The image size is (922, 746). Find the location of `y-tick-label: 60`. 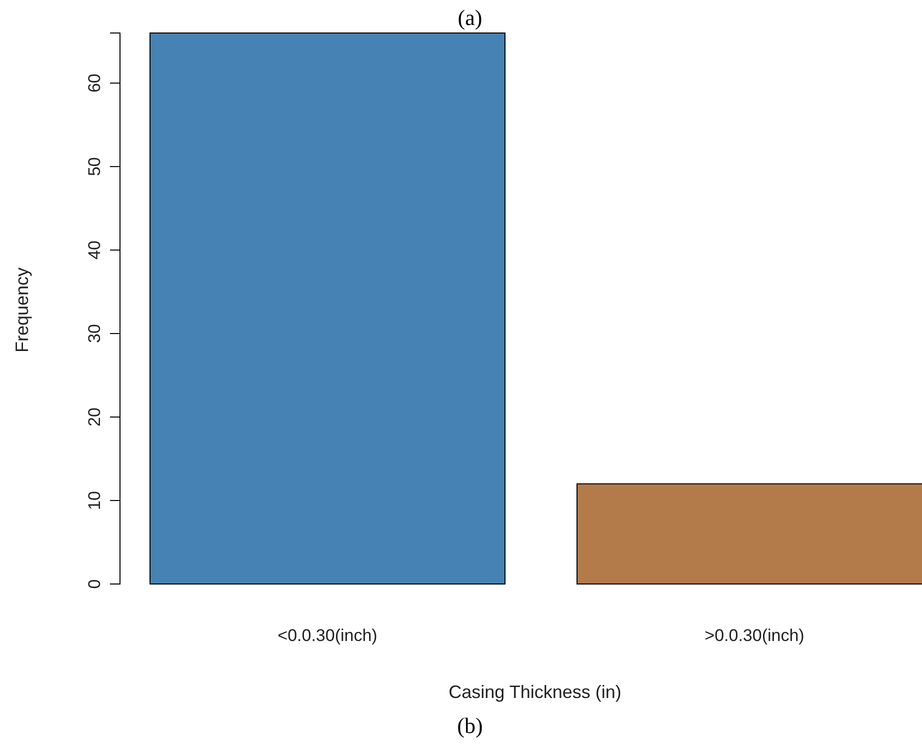

y-tick-label: 60 is located at coordinates (94, 83).